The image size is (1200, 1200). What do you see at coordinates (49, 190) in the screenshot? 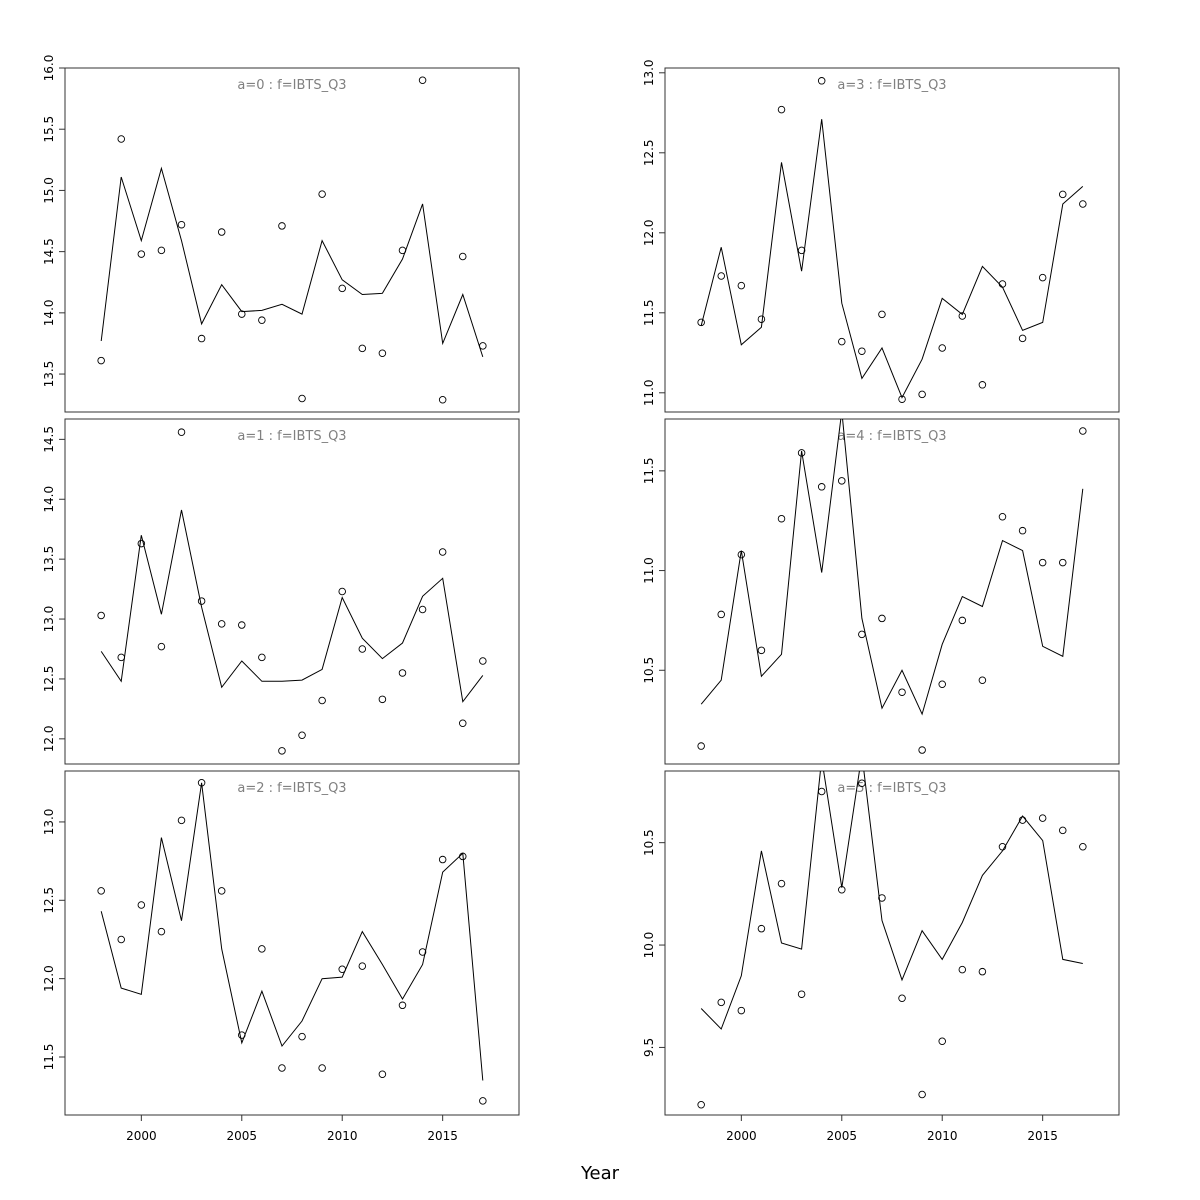
I see `y-tick-label: 15.0` at bounding box center [49, 190].